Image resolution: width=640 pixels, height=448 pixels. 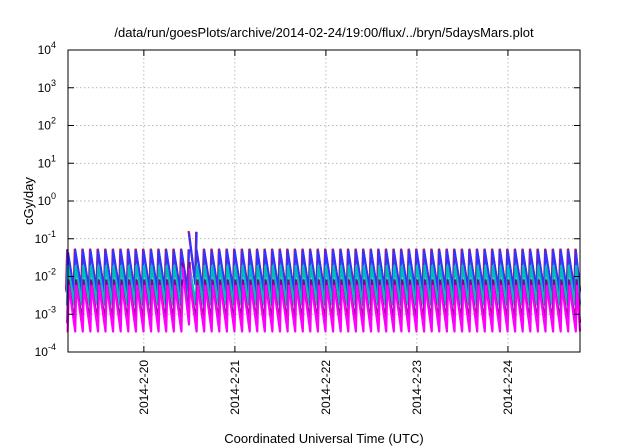 What do you see at coordinates (53, 196) in the screenshot?
I see `y-tick-label-exponent: 0` at bounding box center [53, 196].